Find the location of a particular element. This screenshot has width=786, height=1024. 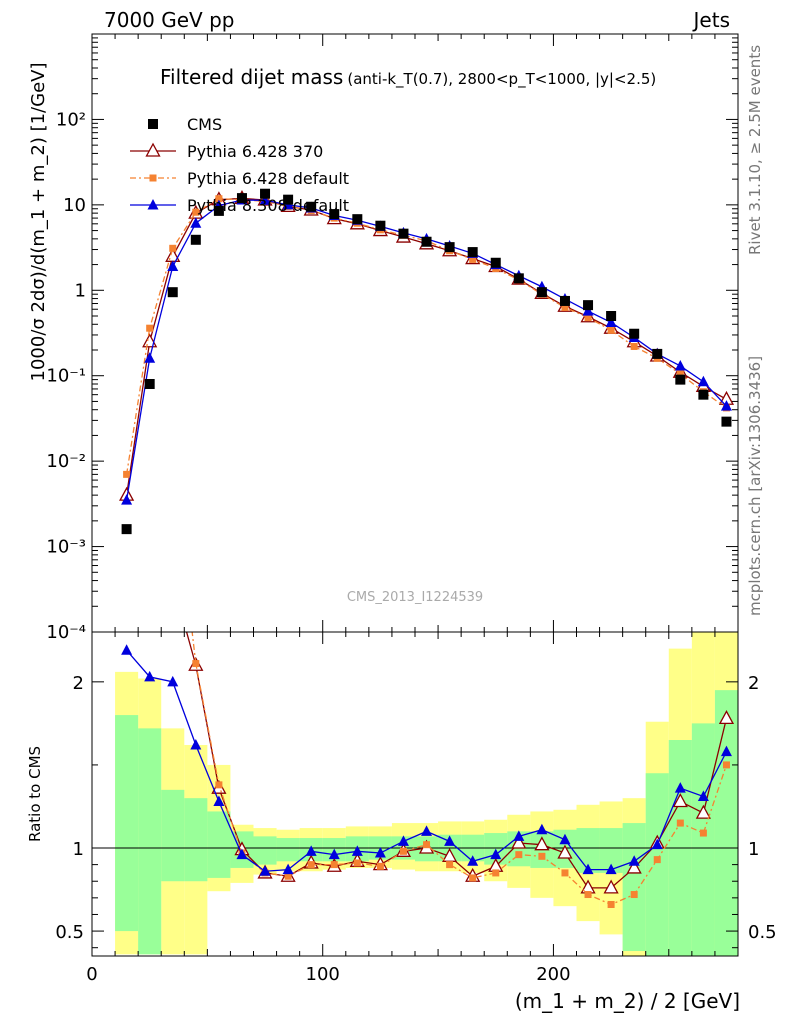

x-axis-label: (m_1 + m_2) / 2 [GeV] is located at coordinates (627, 1001).